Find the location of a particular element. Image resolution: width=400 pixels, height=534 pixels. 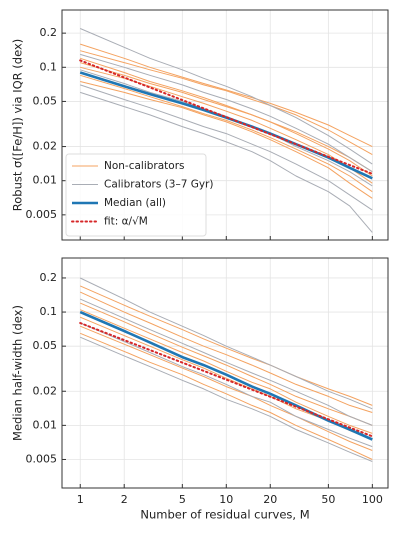

y-axis-label: Robust σ([Fe/H]) via IQR (dex) is located at coordinates (18, 125).